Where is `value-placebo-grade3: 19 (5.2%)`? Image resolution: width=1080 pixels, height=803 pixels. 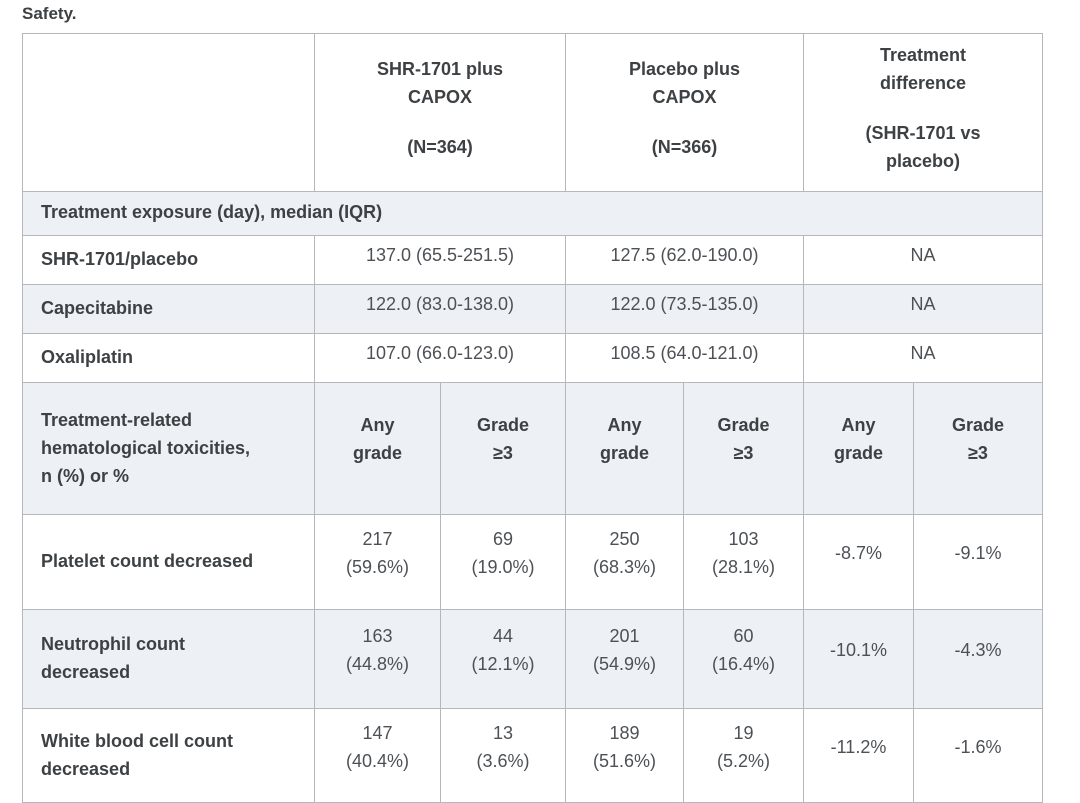
value-placebo-grade3: 19 (5.2%) is located at coordinates (743, 755).